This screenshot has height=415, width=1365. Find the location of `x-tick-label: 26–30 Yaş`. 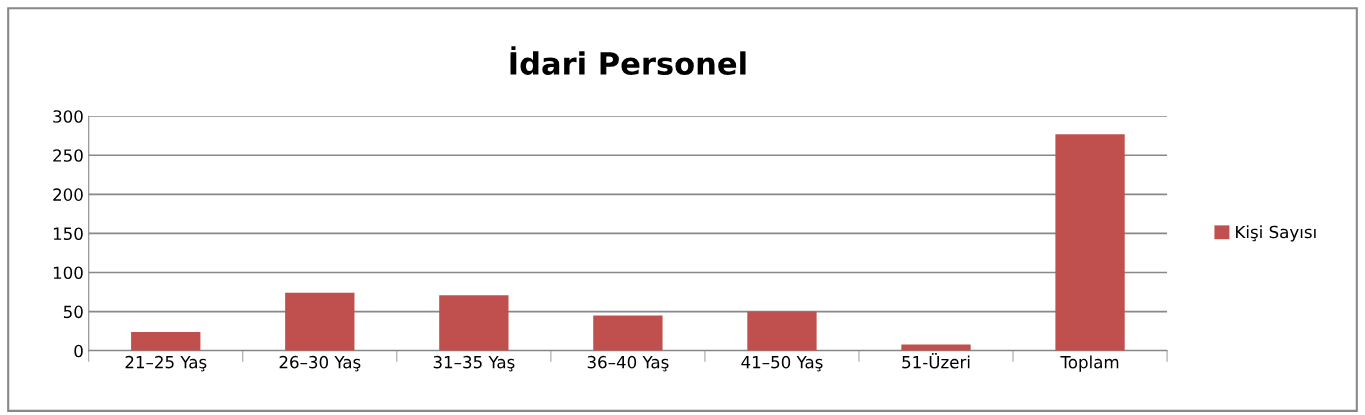

x-tick-label: 26–30 Yaş is located at coordinates (320, 363).